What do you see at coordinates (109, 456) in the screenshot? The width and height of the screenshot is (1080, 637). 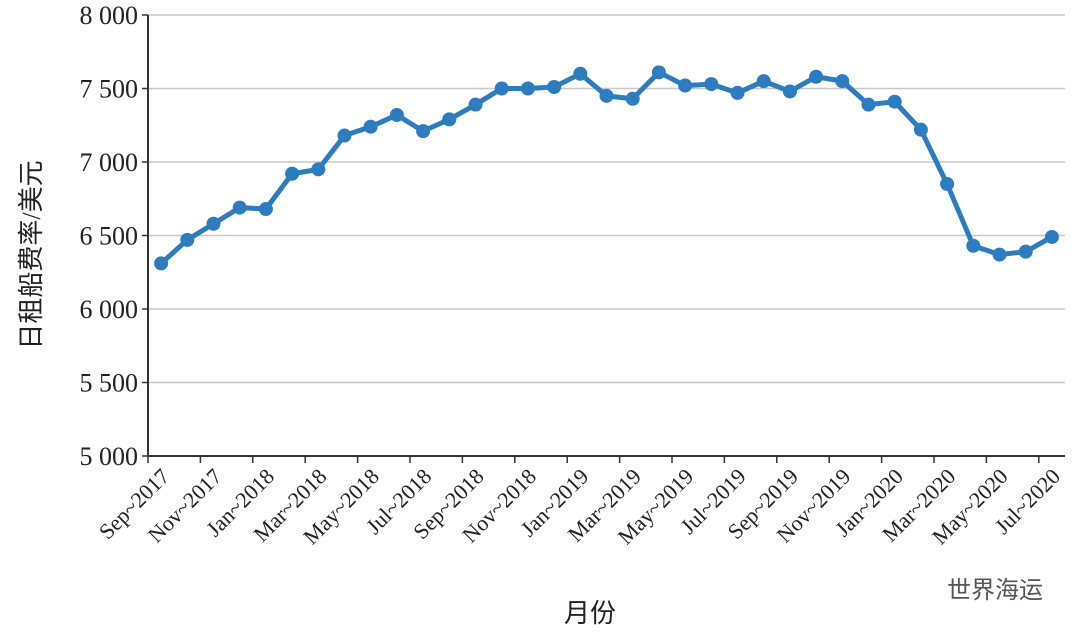 I see `y-tick-label: 5 000` at bounding box center [109, 456].